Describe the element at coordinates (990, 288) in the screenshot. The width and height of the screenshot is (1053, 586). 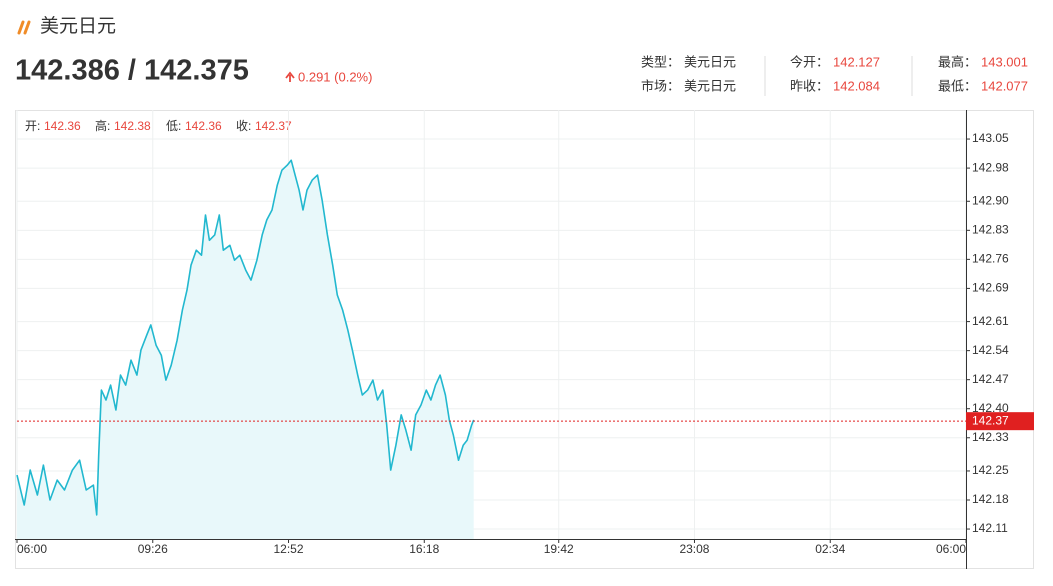
I see `y-tick-label: 142.69` at that location.